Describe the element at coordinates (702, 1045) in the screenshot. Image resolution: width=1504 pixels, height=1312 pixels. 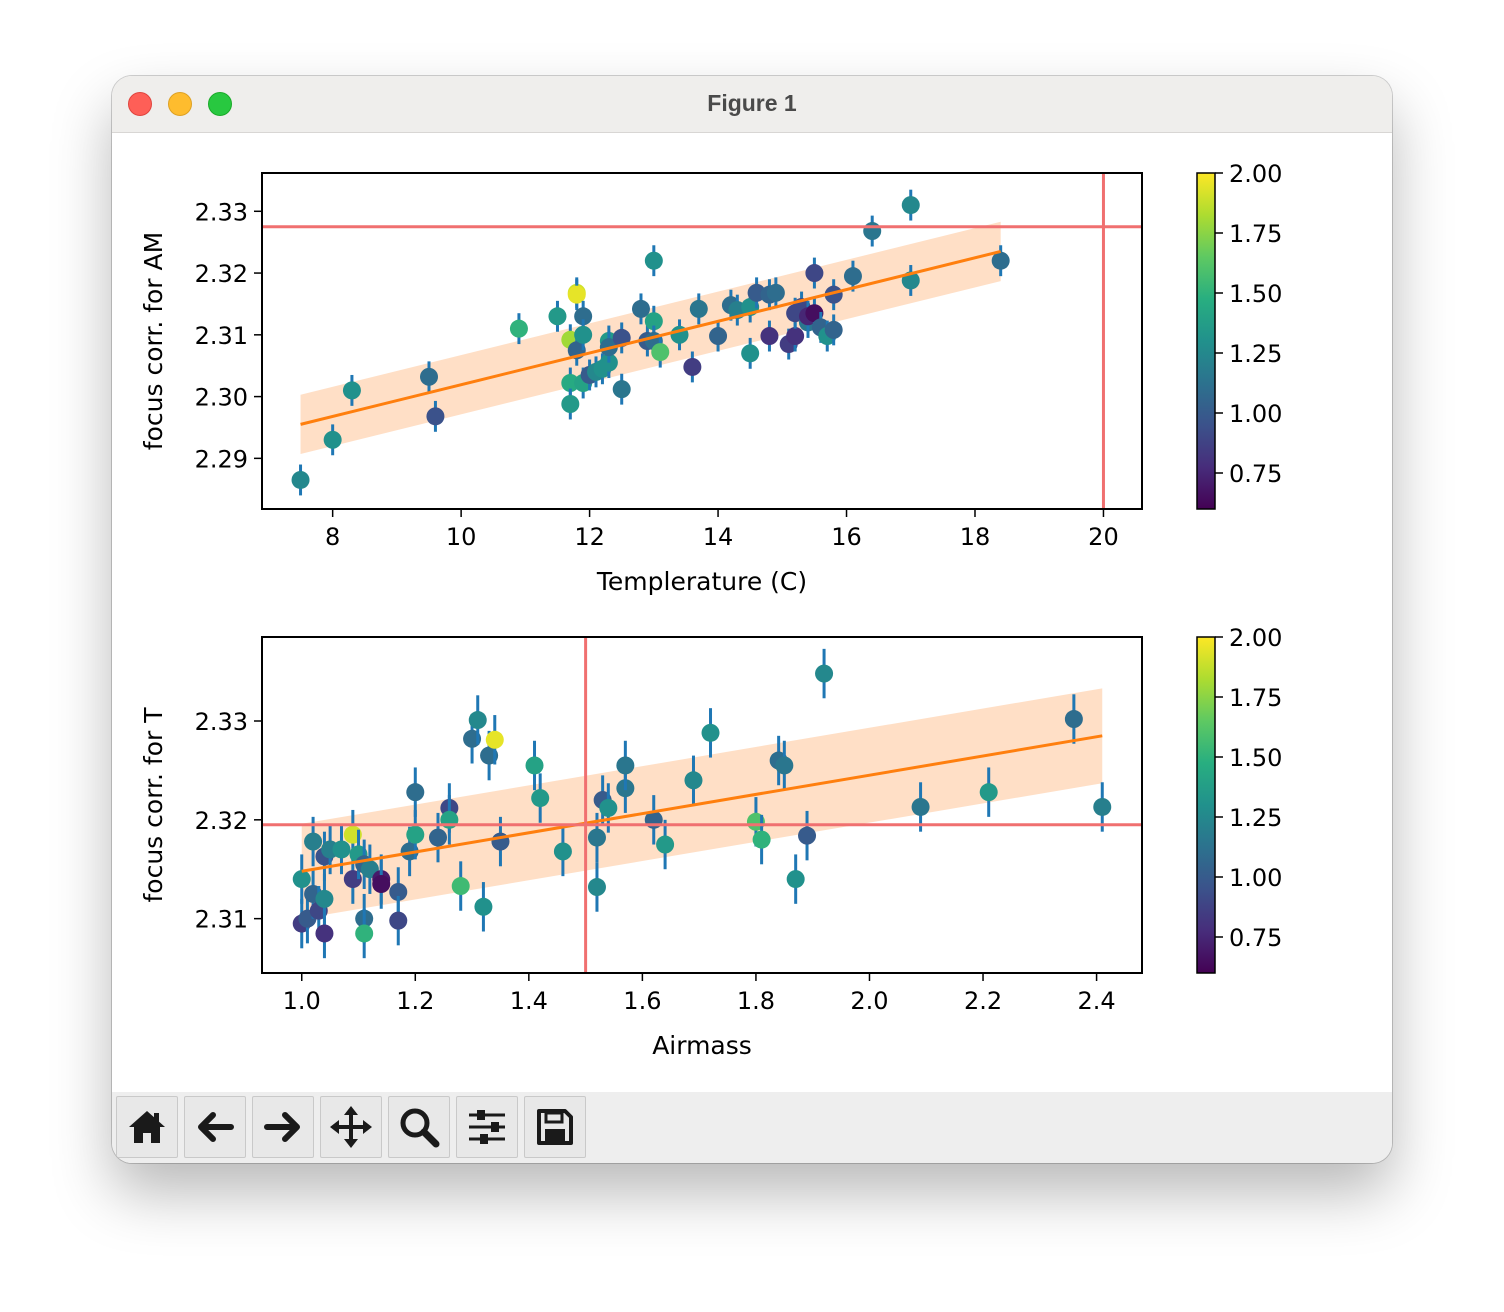
I see `x-axis-label: Airmass` at that location.